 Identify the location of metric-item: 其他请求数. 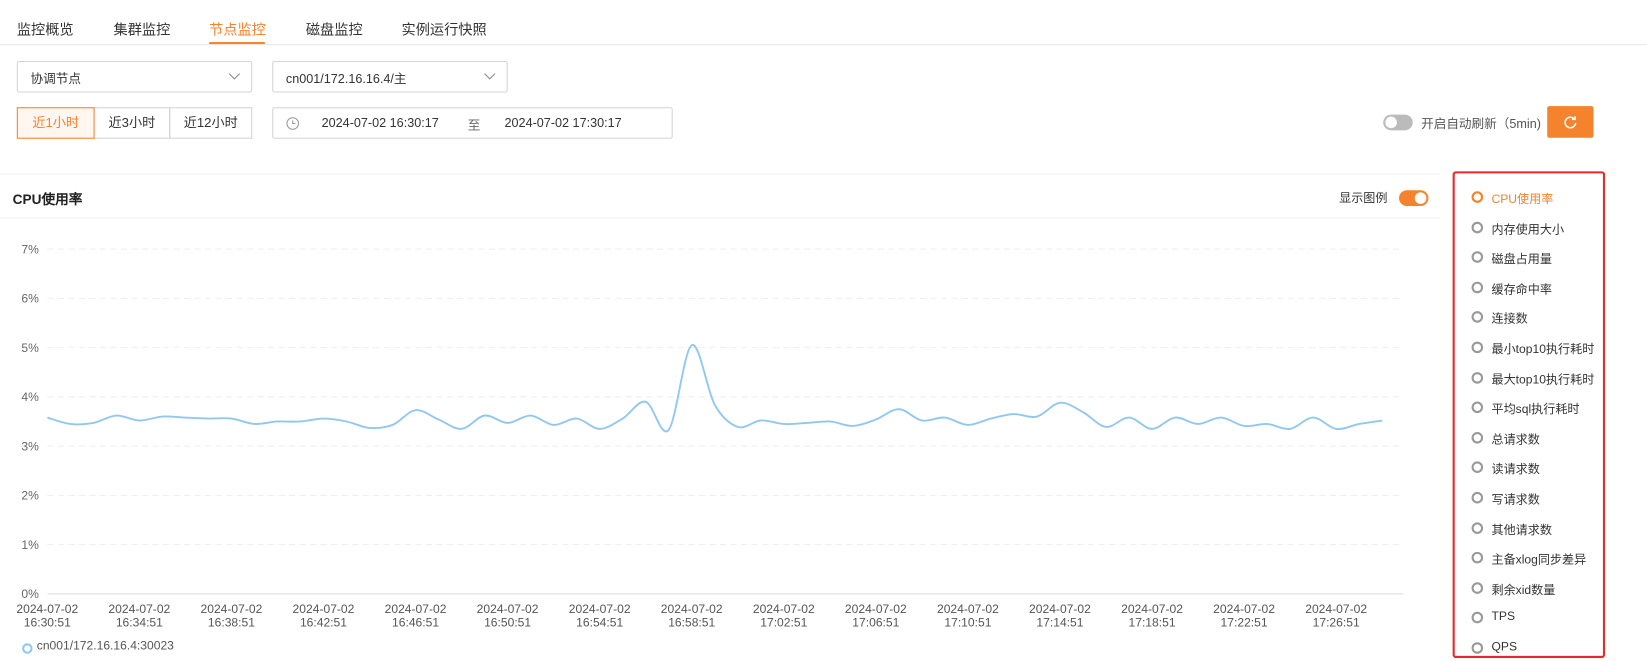
(1511, 529).